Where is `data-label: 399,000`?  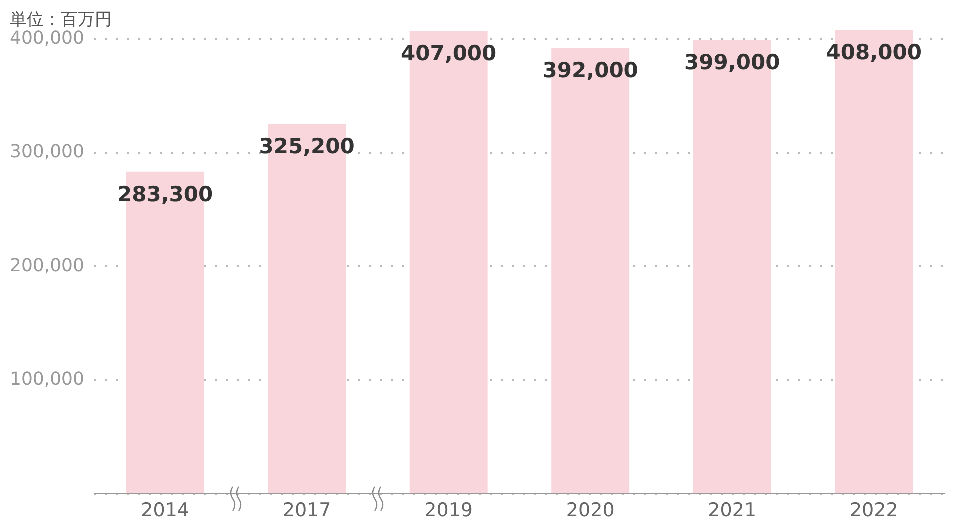
data-label: 399,000 is located at coordinates (732, 62).